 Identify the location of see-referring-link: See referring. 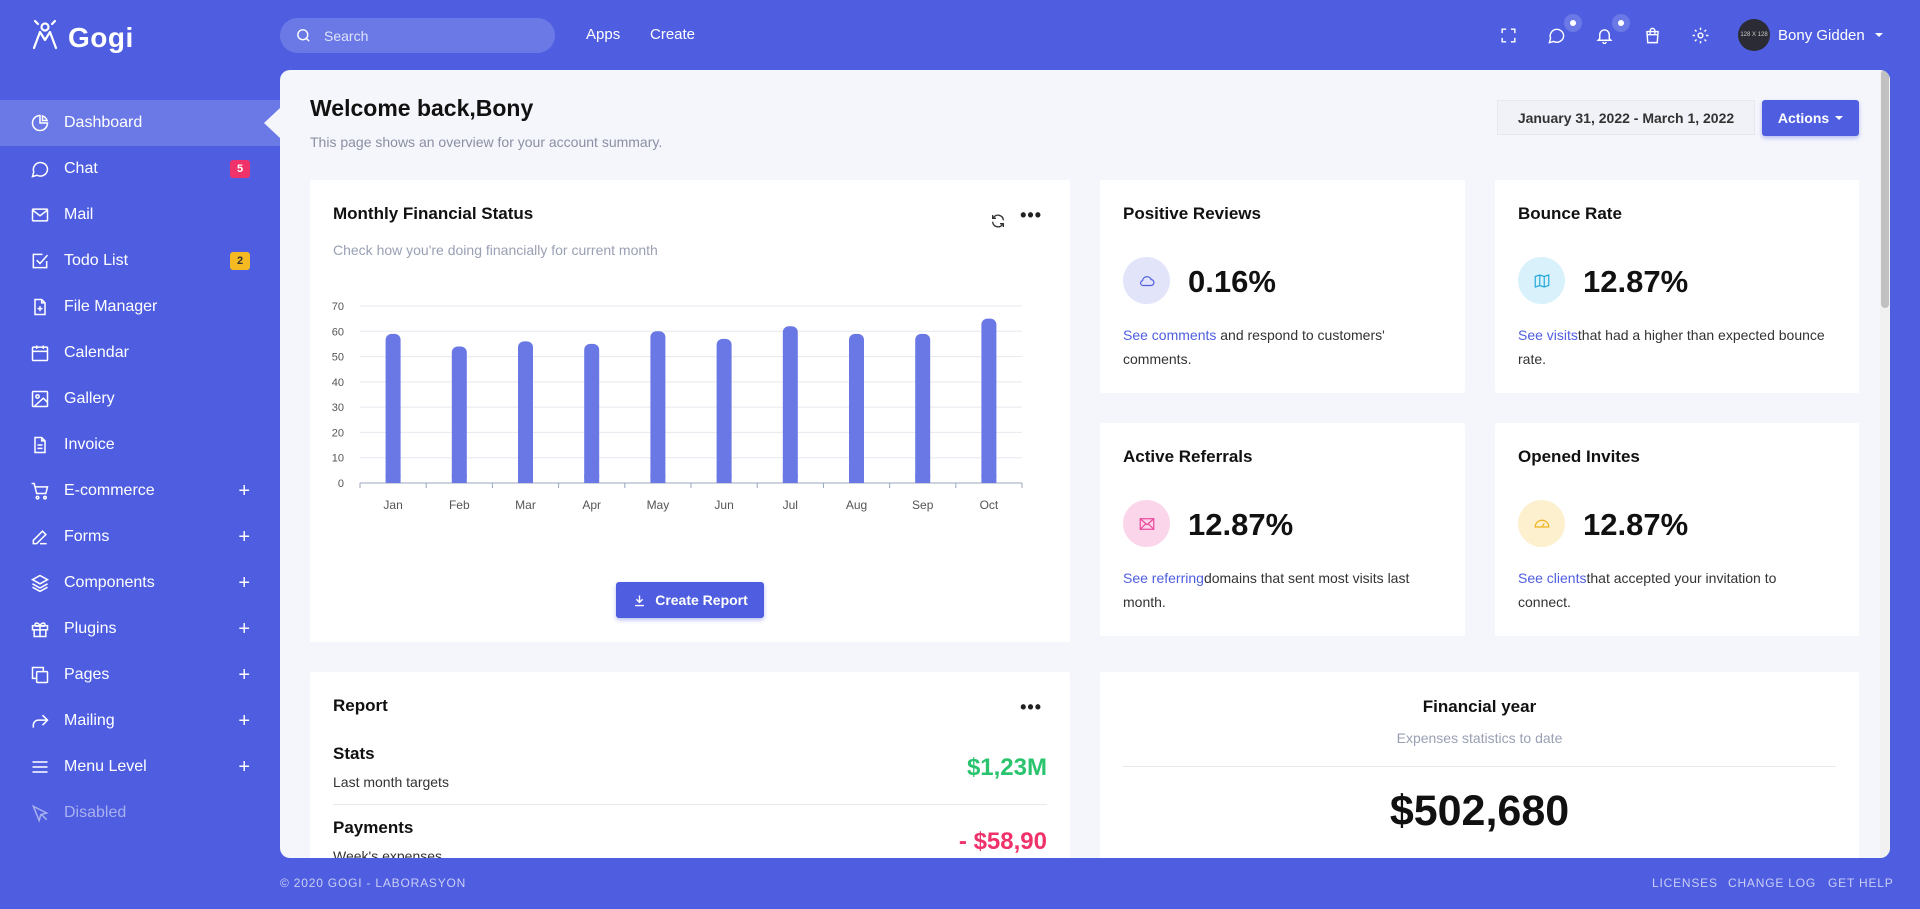
(1163, 578).